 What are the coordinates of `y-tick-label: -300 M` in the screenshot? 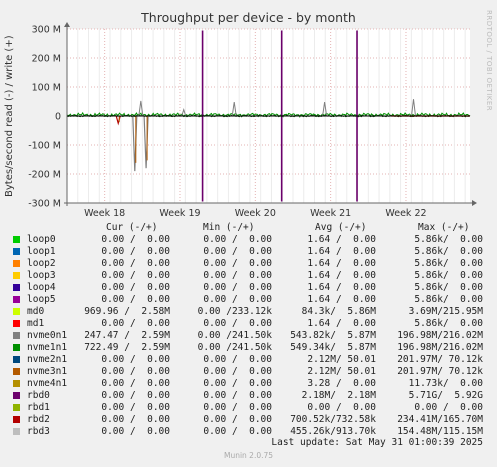 It's located at (44, 204).